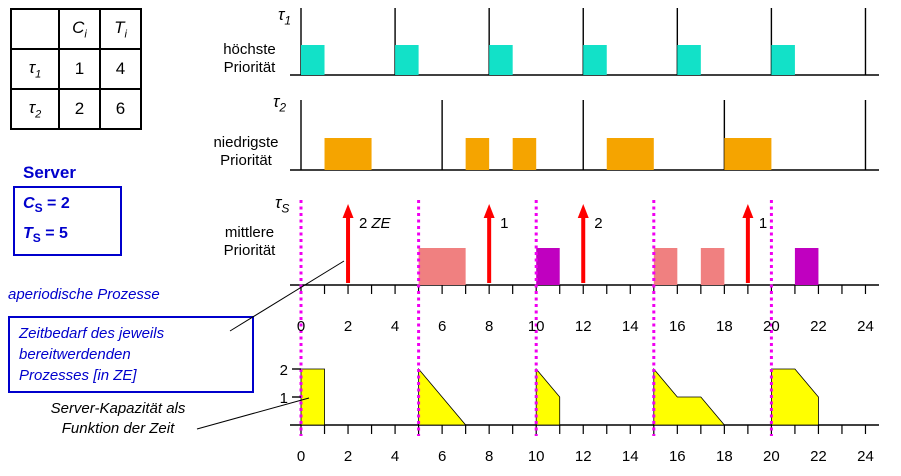 Image resolution: width=901 pixels, height=476 pixels. Describe the element at coordinates (276, 101) in the screenshot. I see `tau2-symbol-base: τ` at that location.